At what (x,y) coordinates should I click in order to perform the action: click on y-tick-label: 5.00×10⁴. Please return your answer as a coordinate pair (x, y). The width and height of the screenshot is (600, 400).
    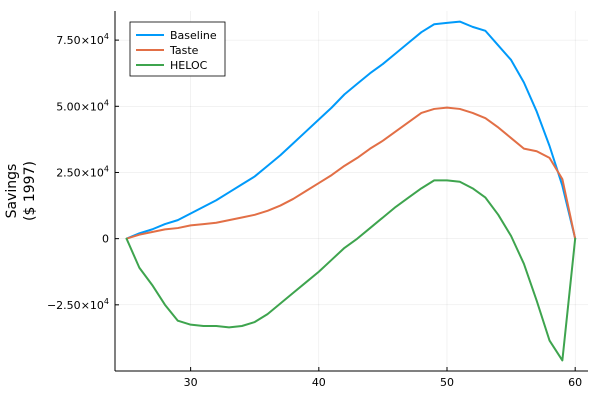
    Looking at the image, I should click on (82, 105).